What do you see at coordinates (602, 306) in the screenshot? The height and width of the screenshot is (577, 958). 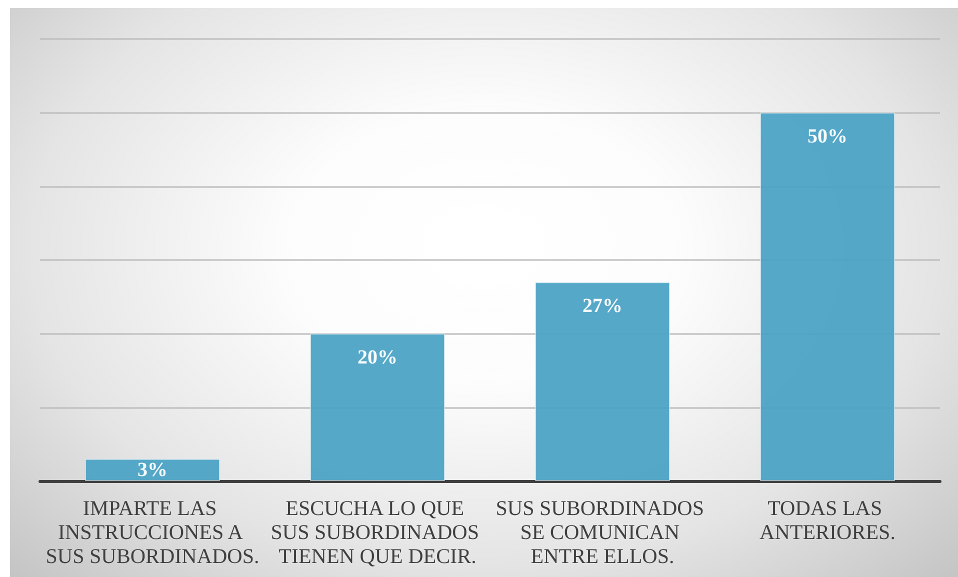 I see `data-label: 27%` at bounding box center [602, 306].